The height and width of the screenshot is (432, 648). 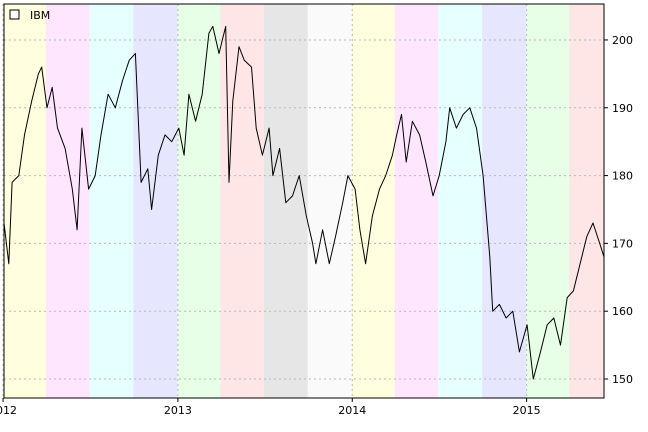 What do you see at coordinates (178, 410) in the screenshot?
I see `x-tick-label: 2013` at bounding box center [178, 410].